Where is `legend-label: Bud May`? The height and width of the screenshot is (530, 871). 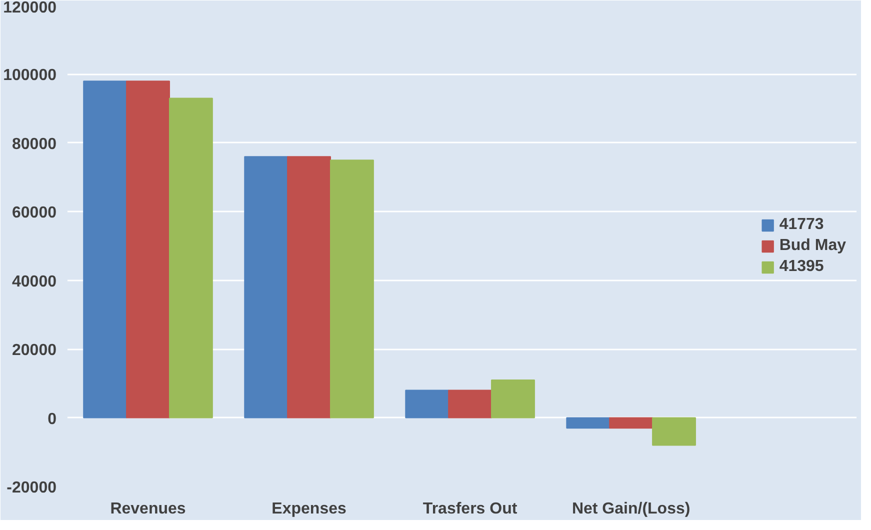 legend-label: Bud May is located at coordinates (812, 245).